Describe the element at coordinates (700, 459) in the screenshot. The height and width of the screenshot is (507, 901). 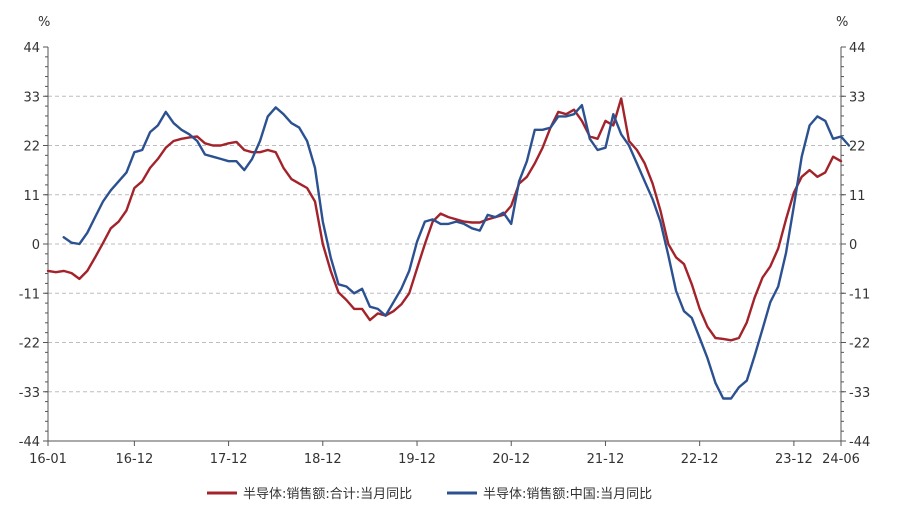
I see `x-tick-label: 22-12` at that location.